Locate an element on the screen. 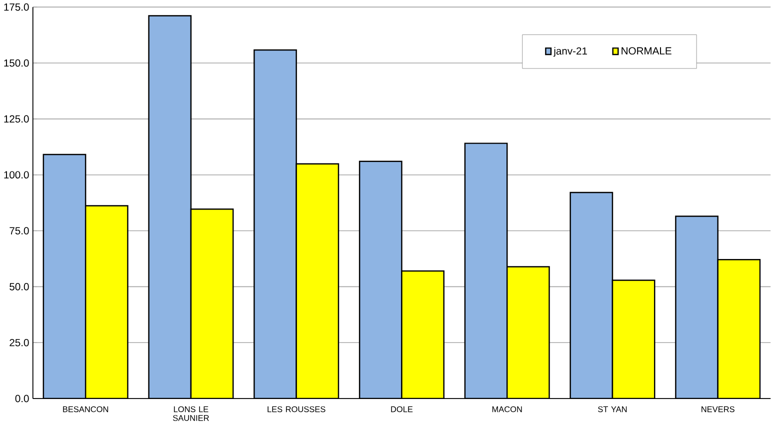 The height and width of the screenshot is (424, 771). y-tick-label: 175.0 is located at coordinates (16, 7).